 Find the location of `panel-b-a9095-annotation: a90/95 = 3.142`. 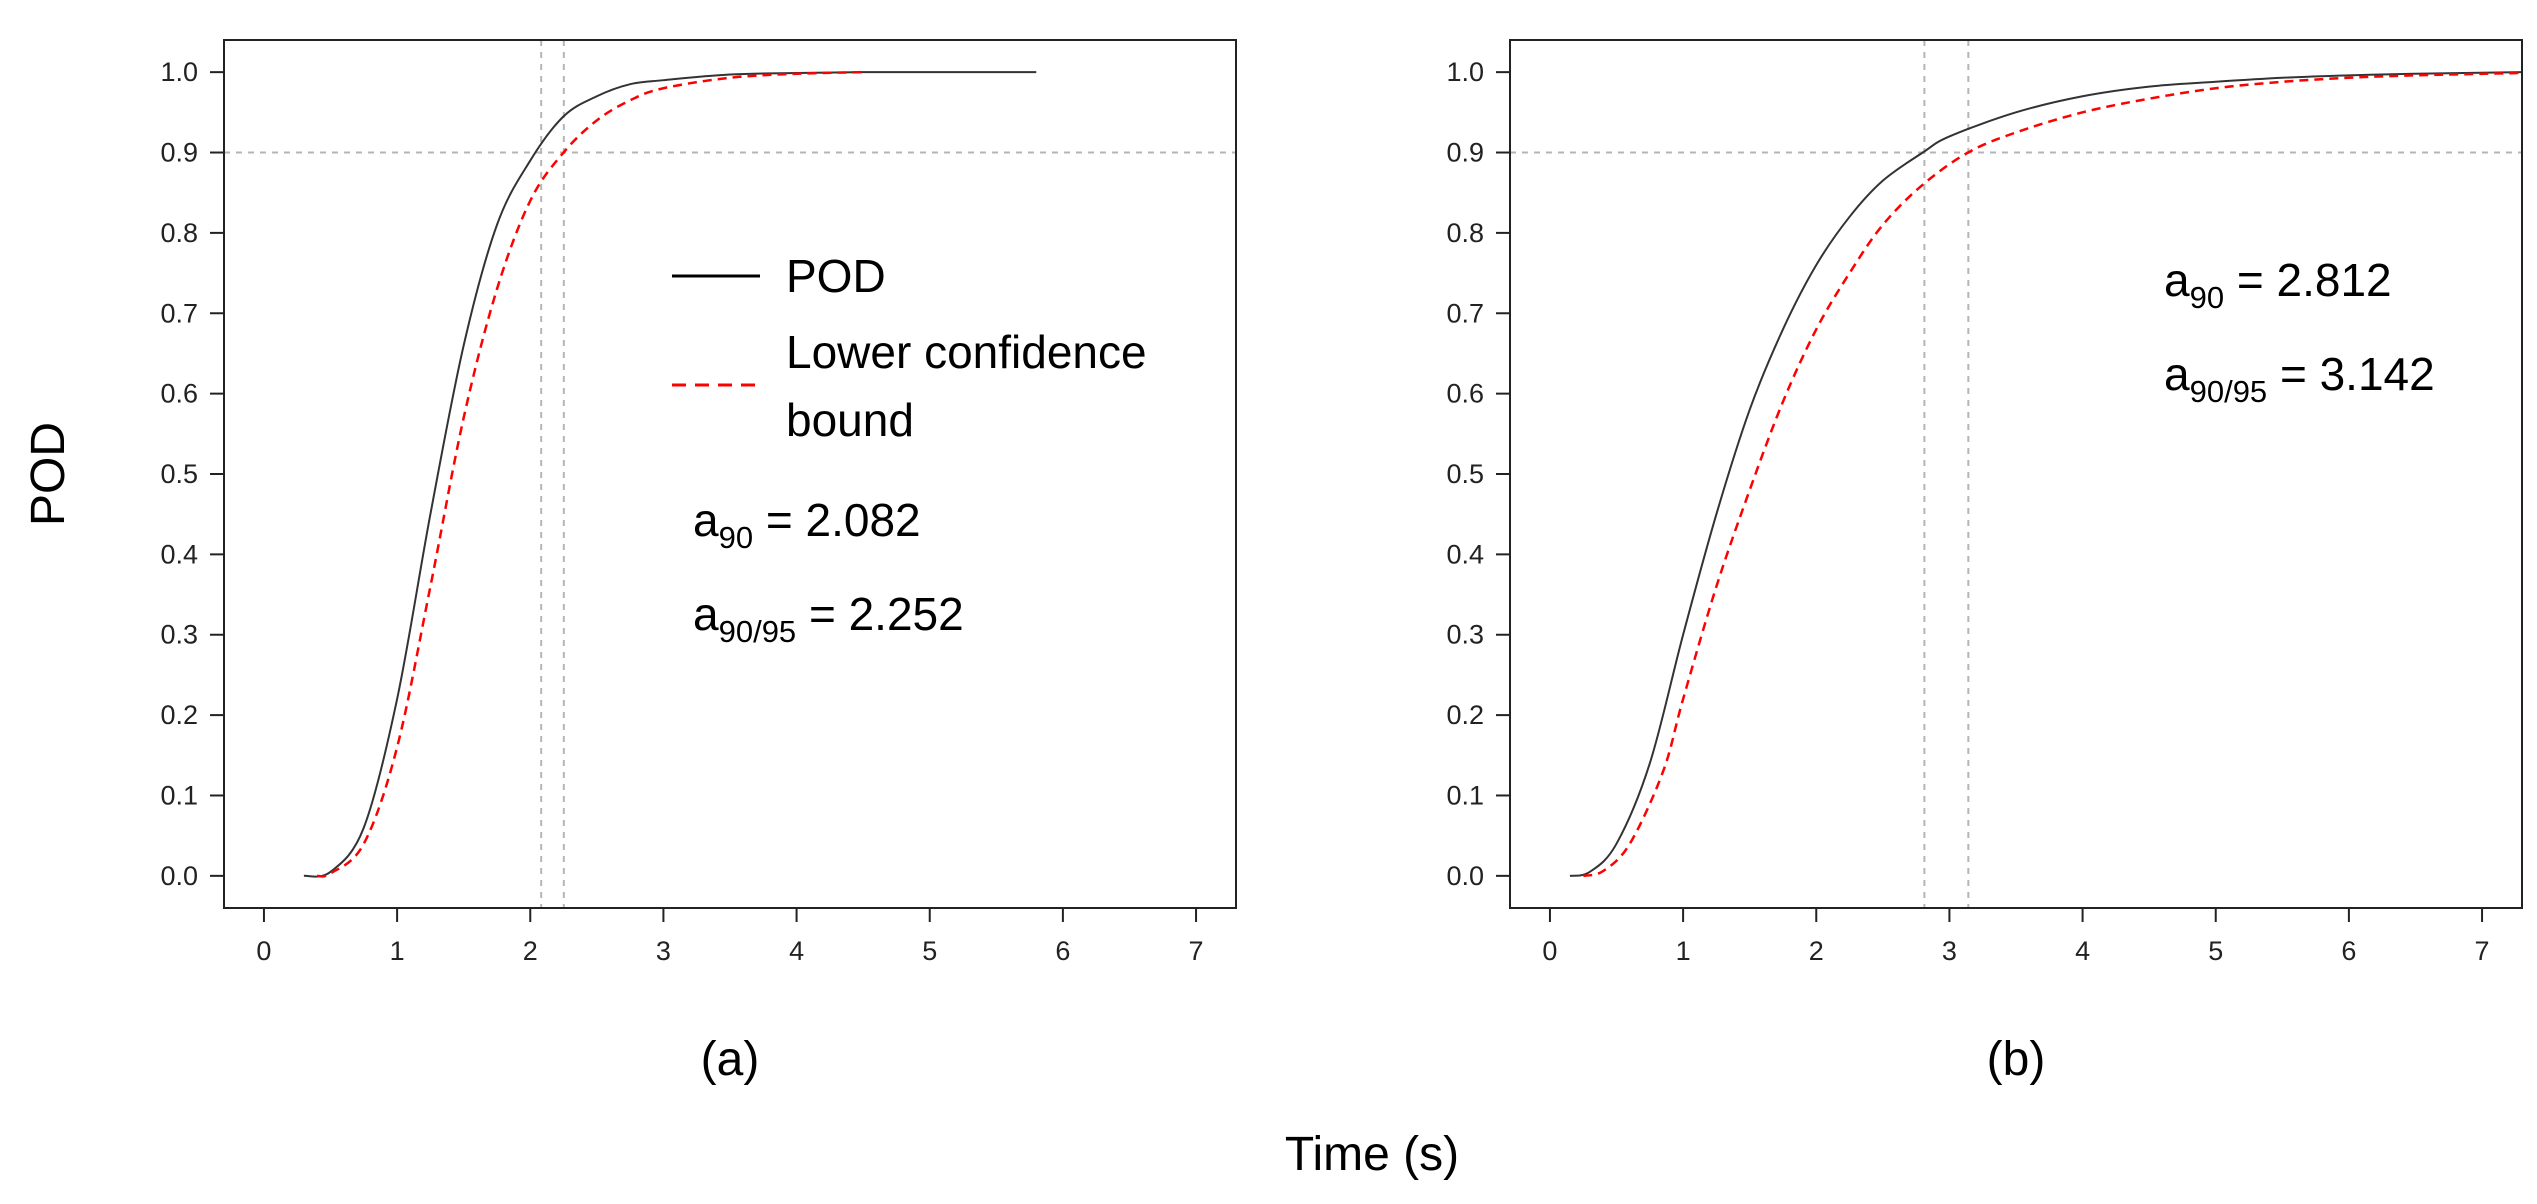

panel-b-a9095-annotation: a90/95 = 3.142 is located at coordinates (2299, 378).